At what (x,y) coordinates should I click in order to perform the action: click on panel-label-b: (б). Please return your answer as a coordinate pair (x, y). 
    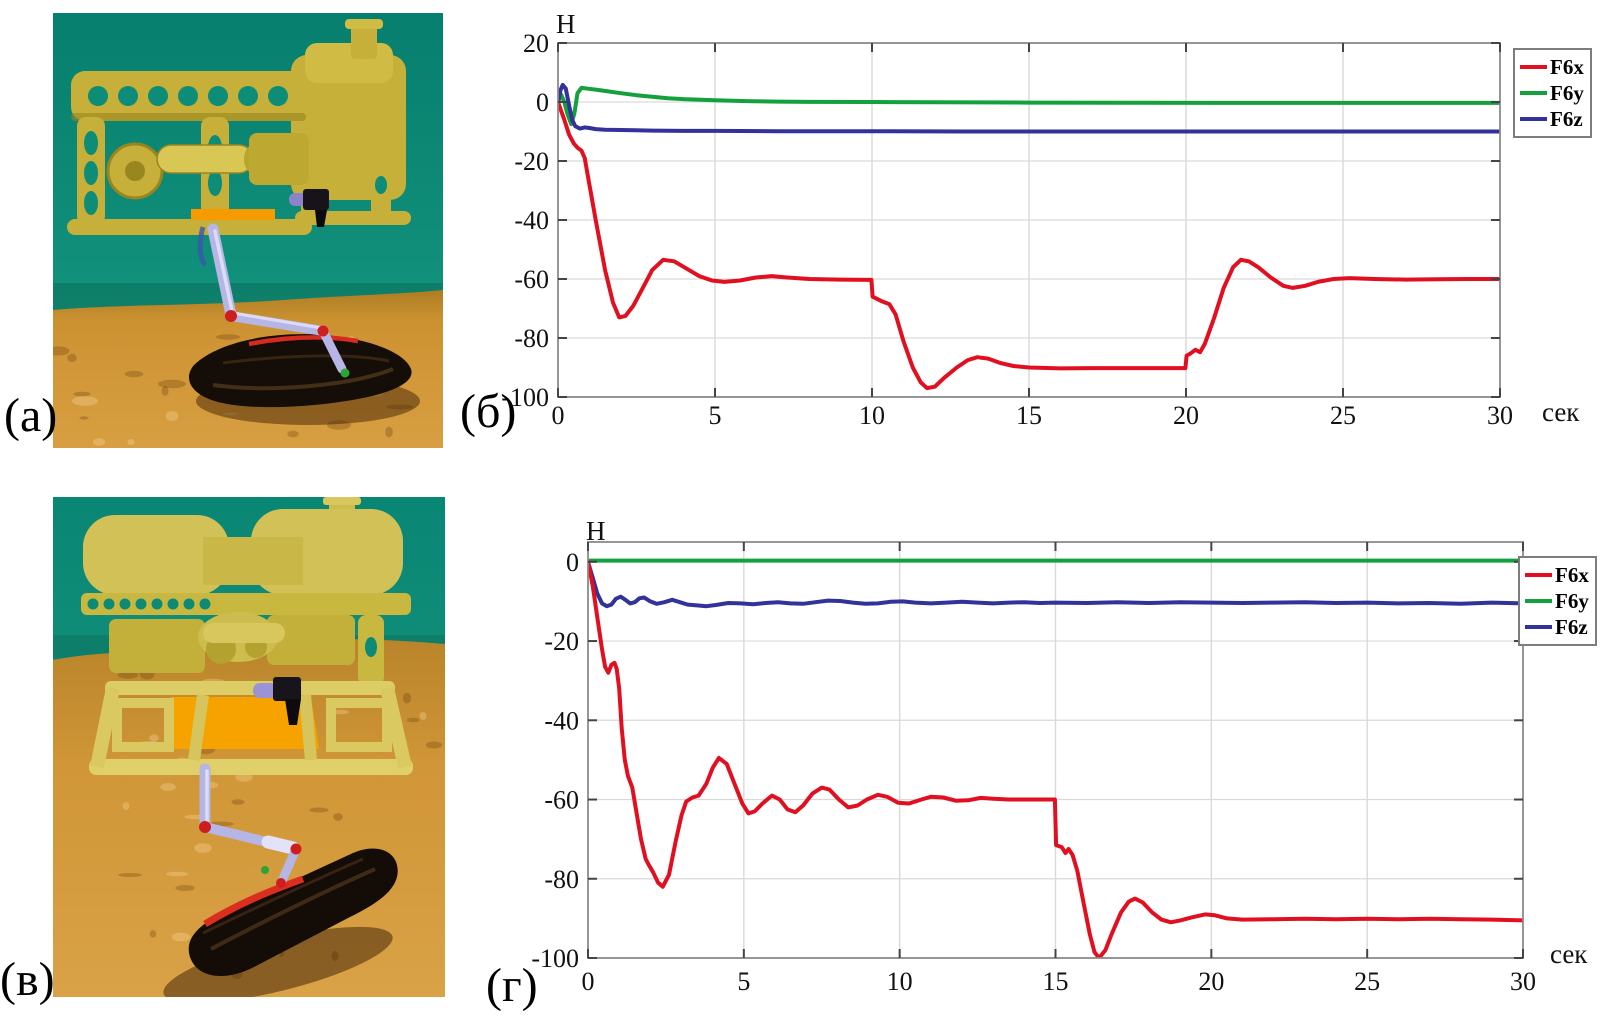
    Looking at the image, I should click on (488, 411).